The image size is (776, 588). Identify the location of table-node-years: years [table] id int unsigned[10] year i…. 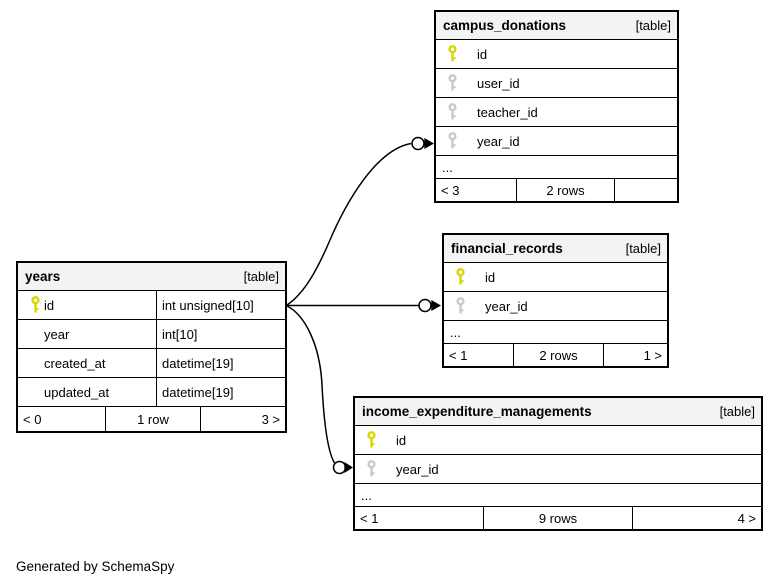
(151, 347).